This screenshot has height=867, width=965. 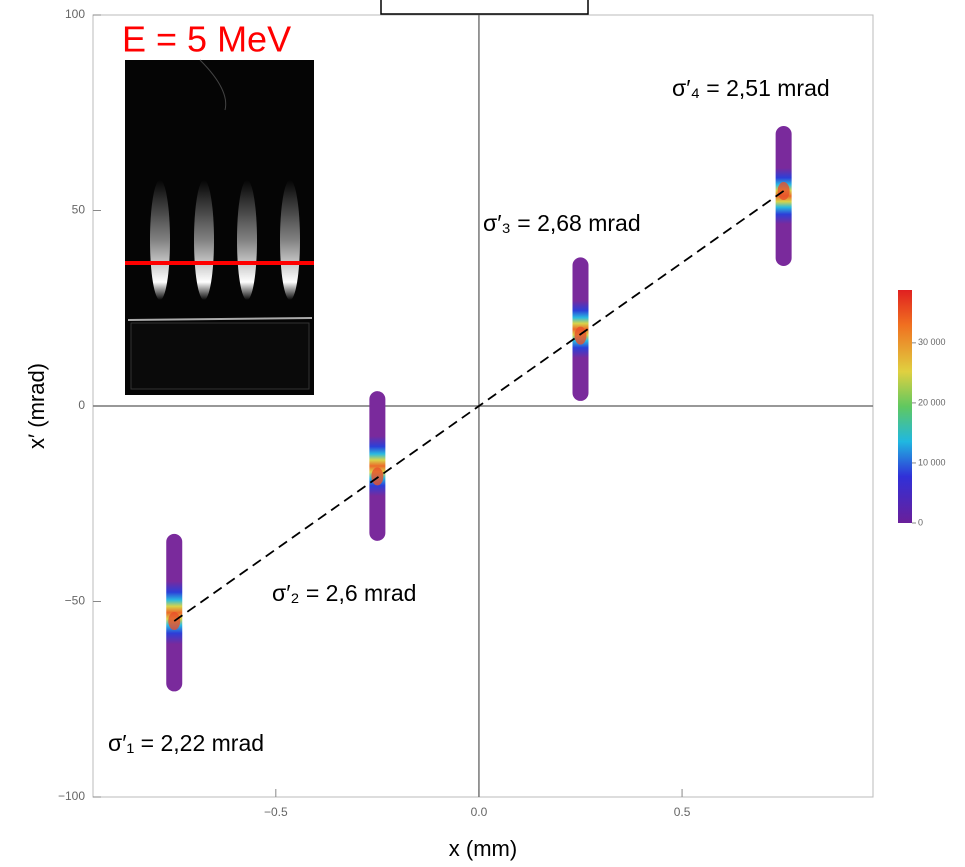 I want to click on sigma-annotation: σ′₃ = 2,68 mrad, so click(x=562, y=223).